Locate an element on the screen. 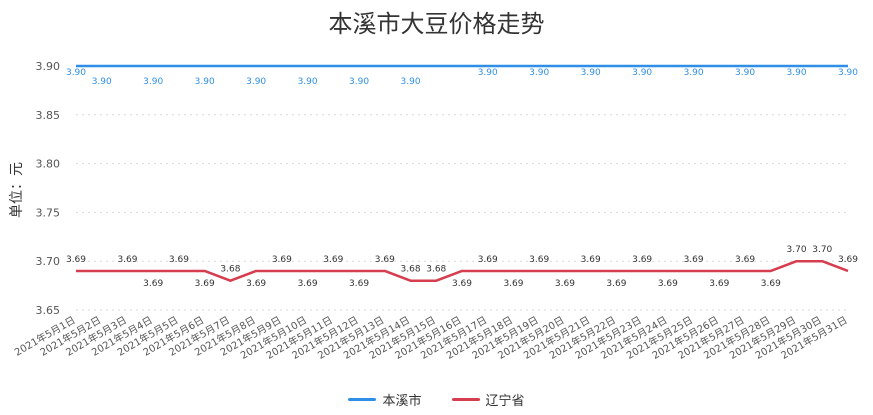  y-tick-label: 3.80 is located at coordinates (48, 164).